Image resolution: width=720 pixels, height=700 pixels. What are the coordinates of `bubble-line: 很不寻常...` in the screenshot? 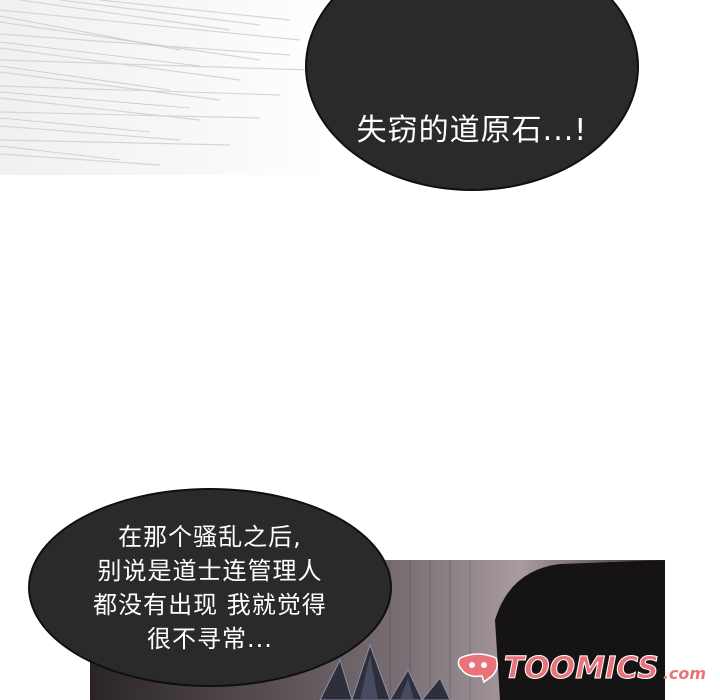 It's located at (210, 638).